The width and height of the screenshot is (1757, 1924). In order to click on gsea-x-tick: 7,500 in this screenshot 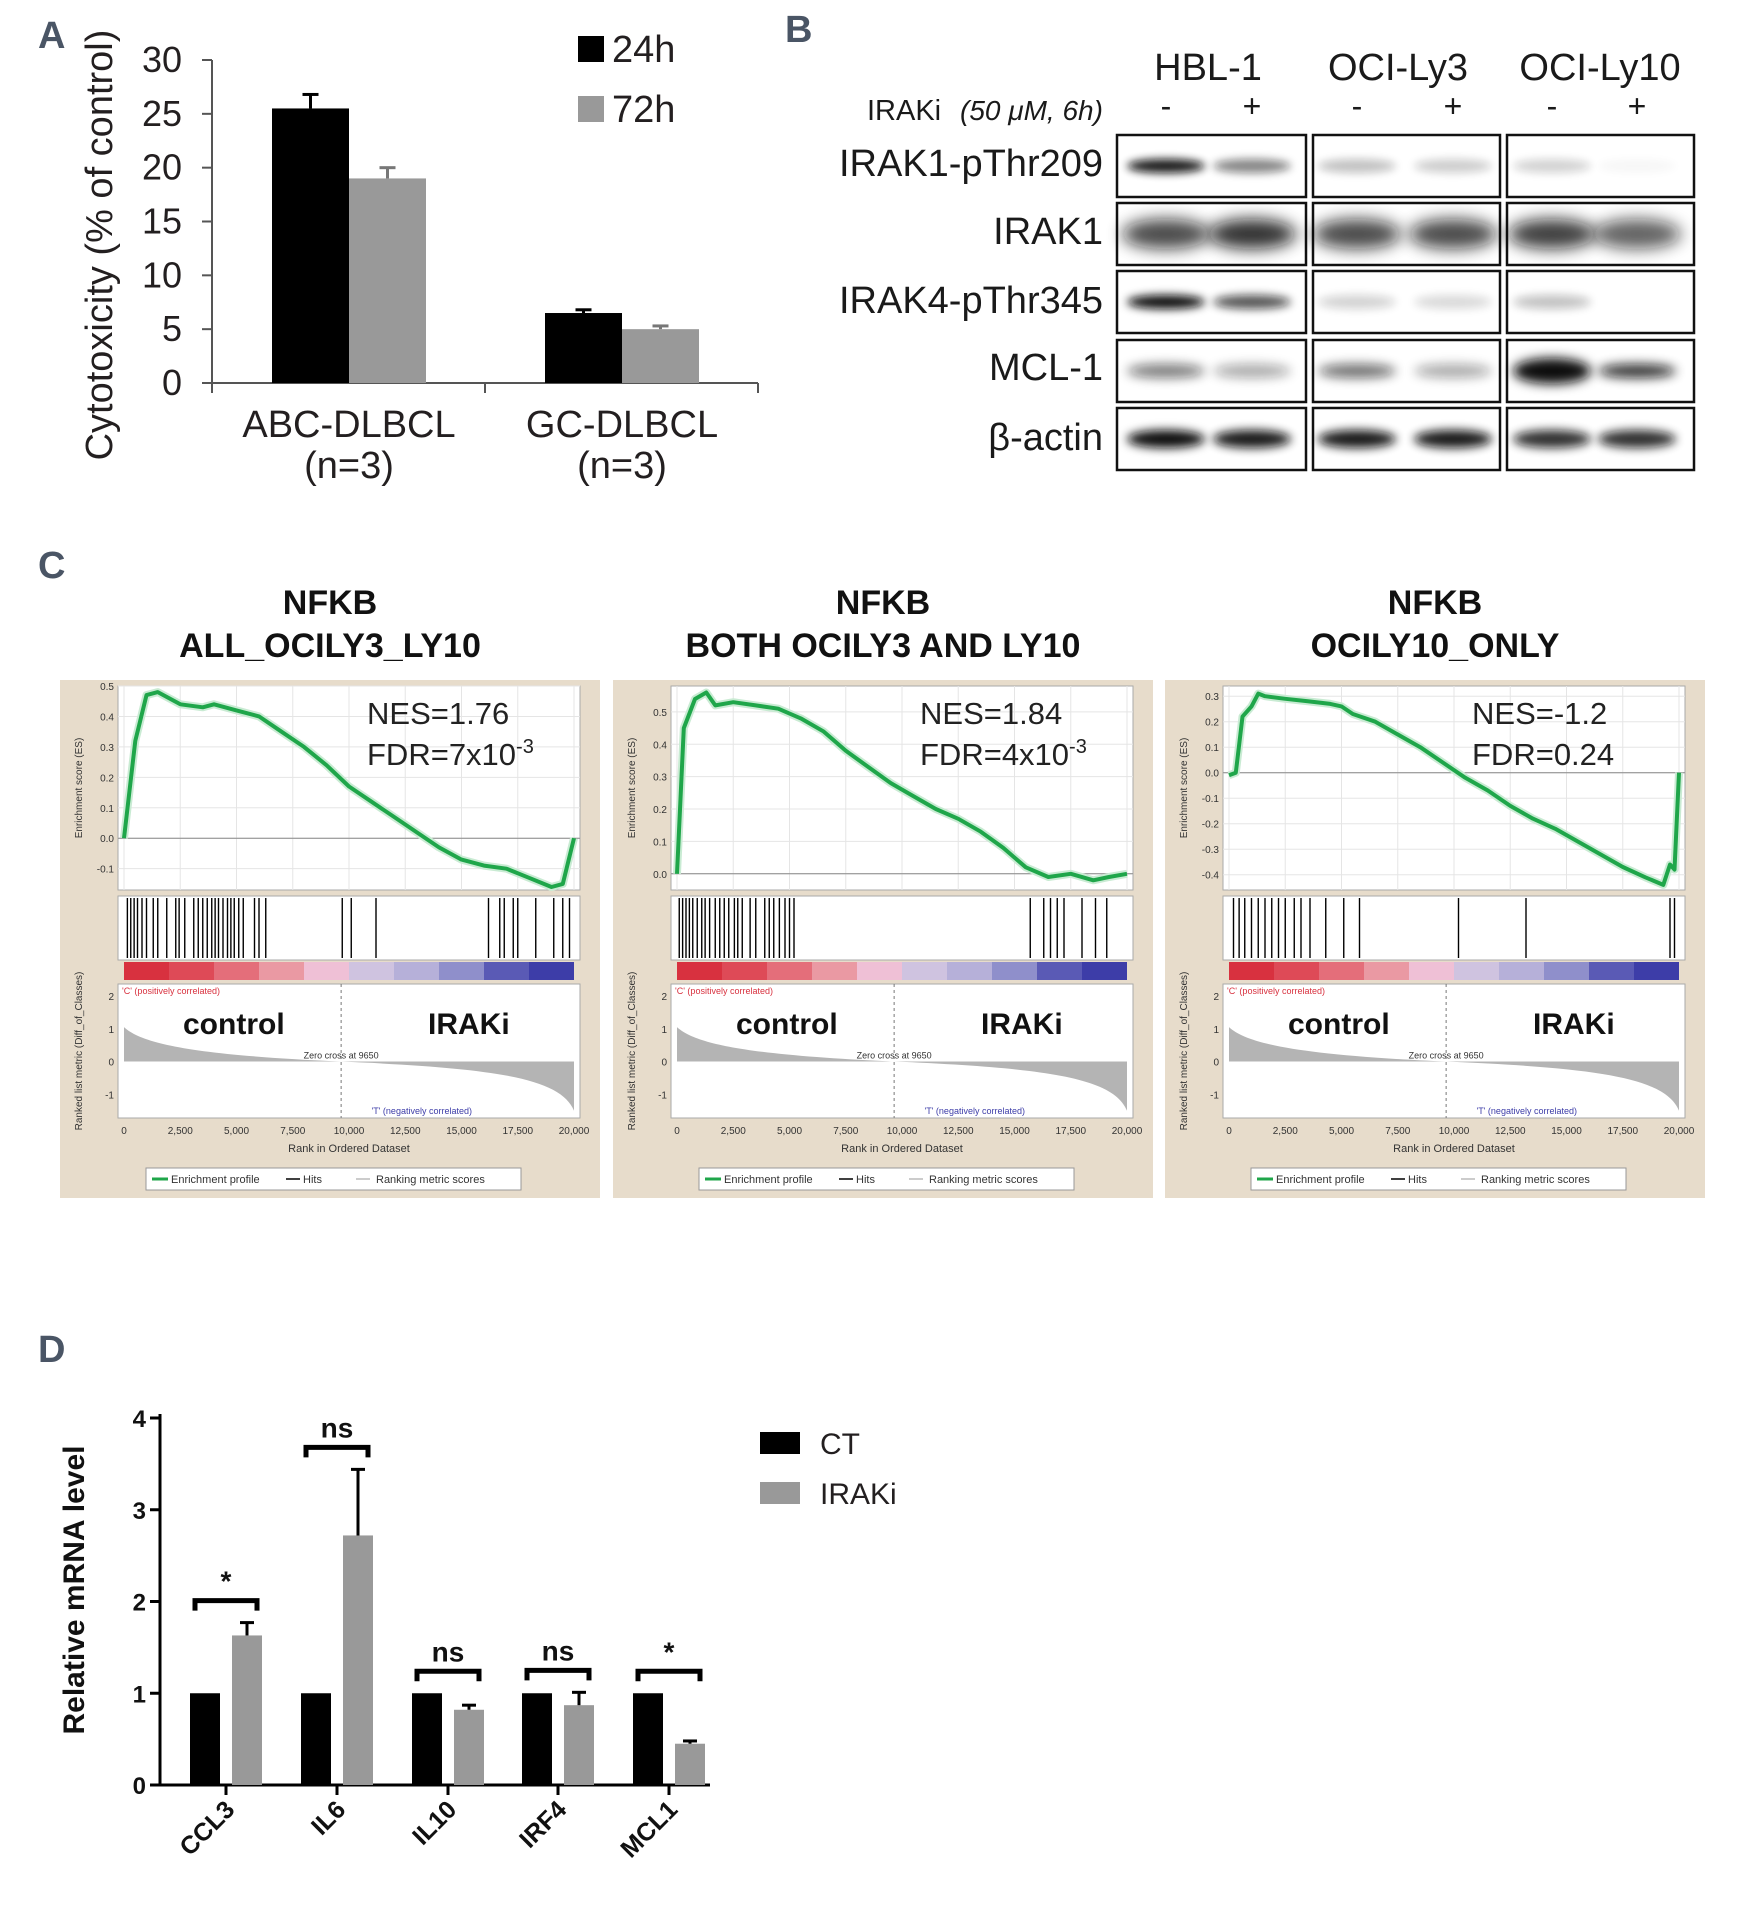, I will do `click(292, 1131)`.